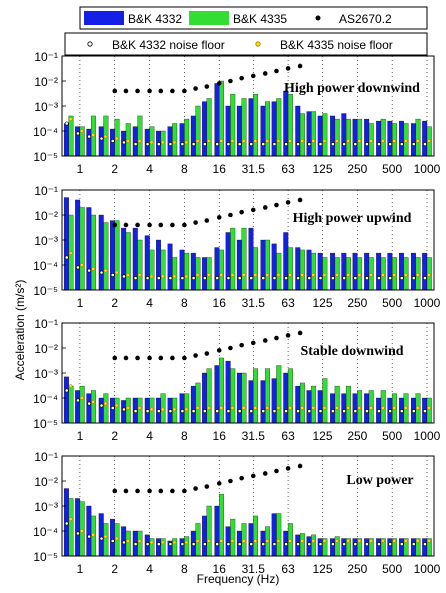 The image size is (446, 593). What do you see at coordinates (149, 169) in the screenshot?
I see `x-tick-label: 4` at bounding box center [149, 169].